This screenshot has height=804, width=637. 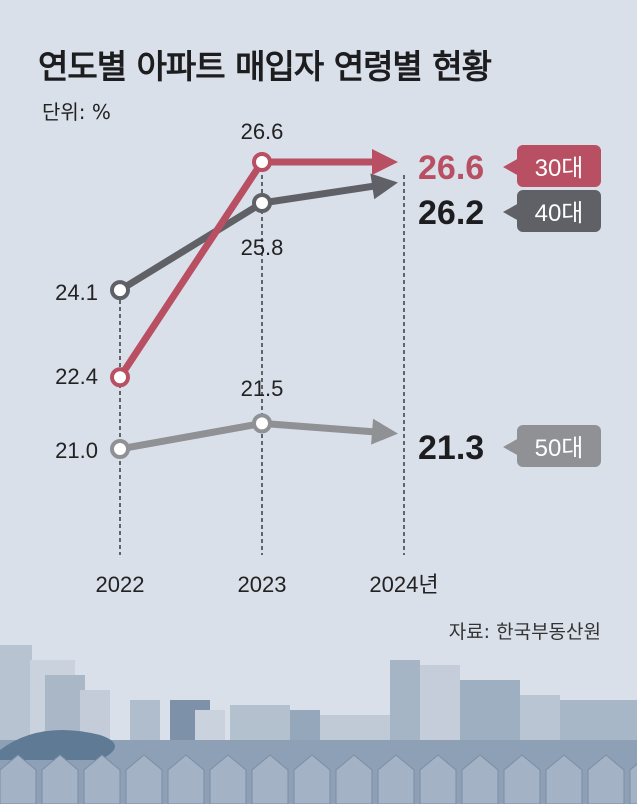 What do you see at coordinates (403, 584) in the screenshot?
I see `x-tick-label: 2024년` at bounding box center [403, 584].